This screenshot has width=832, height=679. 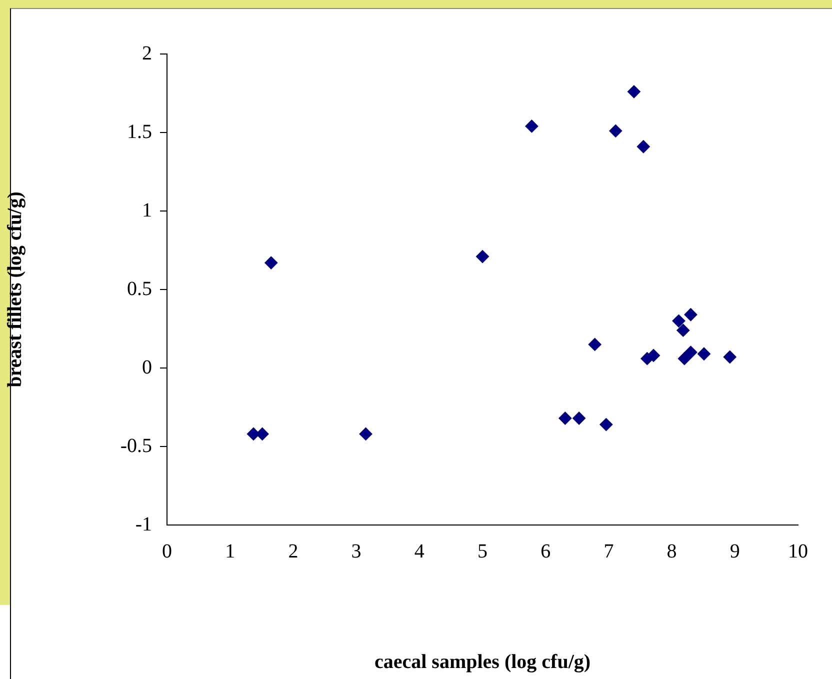 I want to click on x-tick-label: 2, so click(x=293, y=551).